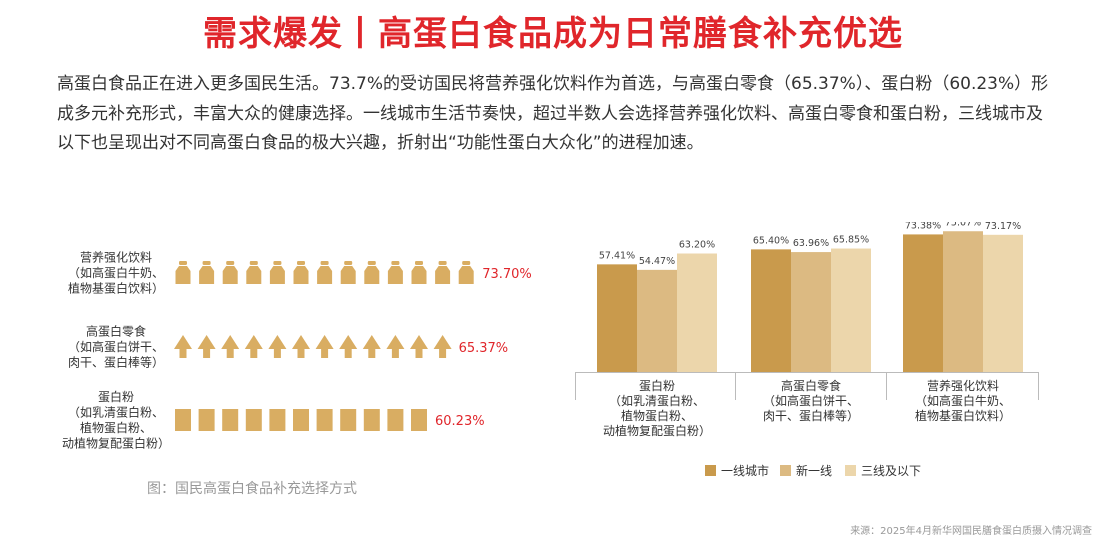  Describe the element at coordinates (697, 245) in the screenshot. I see `data-label: 63.20%` at that location.